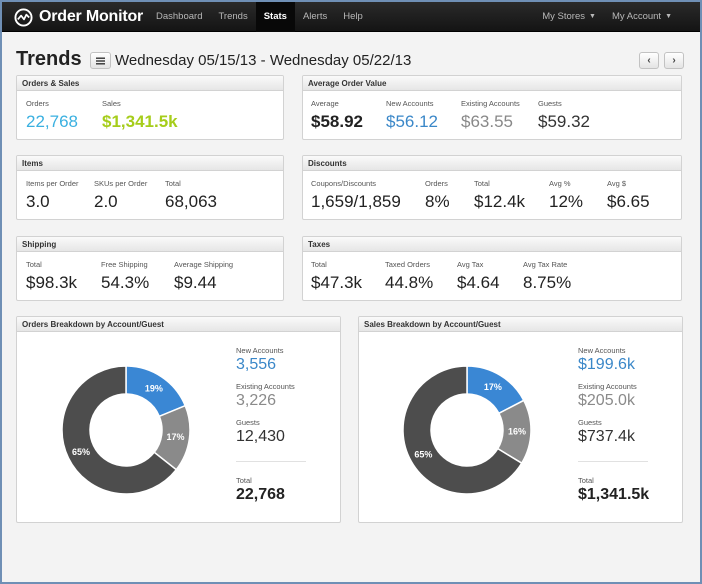  Describe the element at coordinates (564, 16) in the screenshot. I see `my-stores-label: My Stores` at that location.